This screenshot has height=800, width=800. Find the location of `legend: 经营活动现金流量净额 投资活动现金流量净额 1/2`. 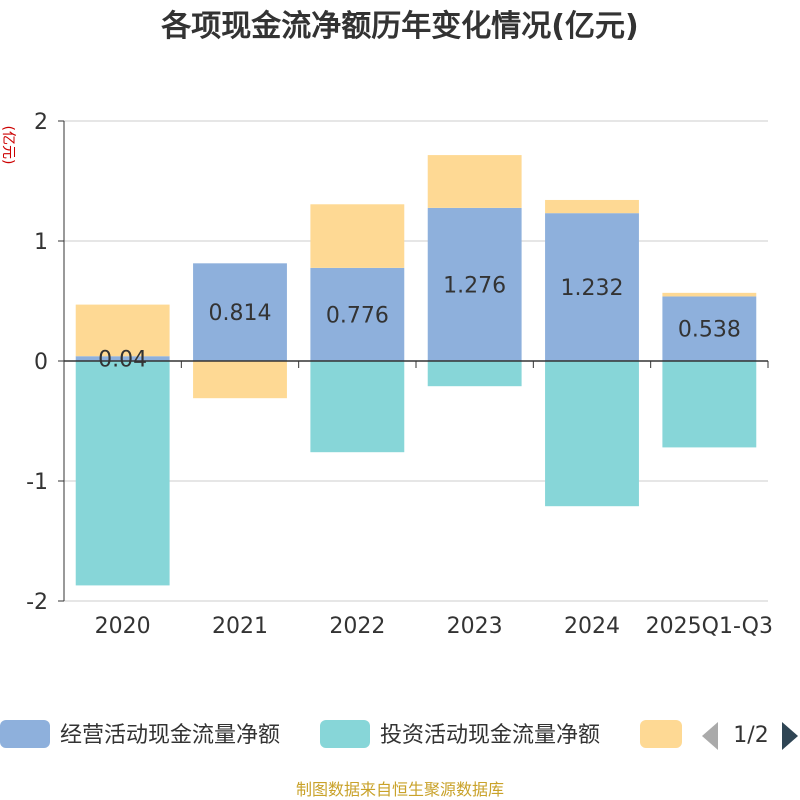

legend: 经营活动现金流量净额 投资活动现金流量净额 1/2 is located at coordinates (399, 735).